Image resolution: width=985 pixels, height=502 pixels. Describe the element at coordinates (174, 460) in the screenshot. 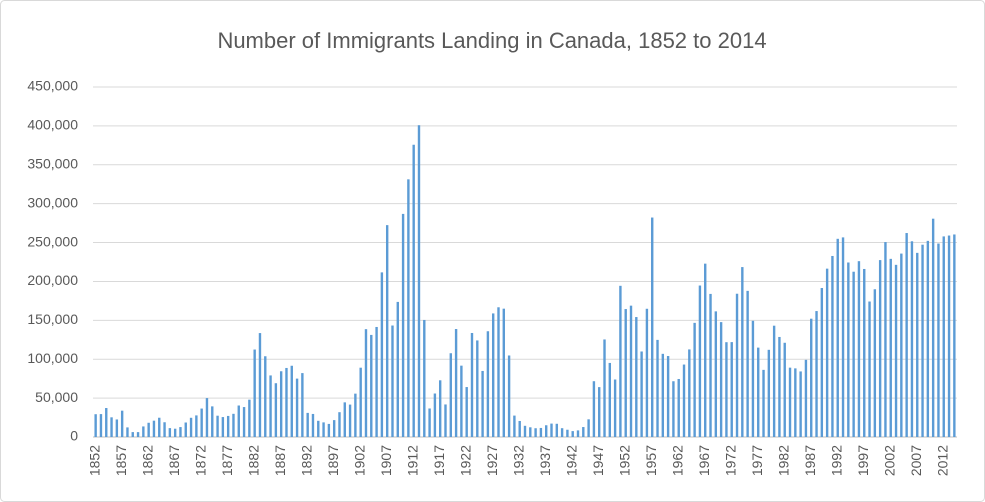

I see `x-tick-label: 1867` at that location.